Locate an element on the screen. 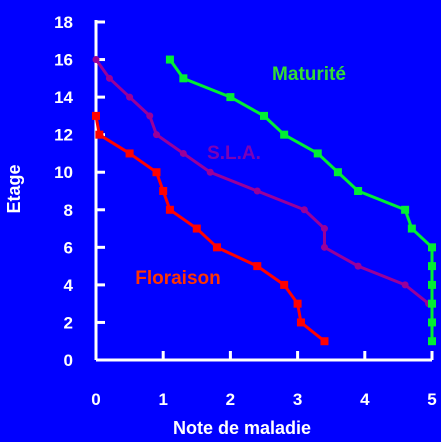 This screenshot has height=442, width=441. x-tick-label: 3 is located at coordinates (297, 399).